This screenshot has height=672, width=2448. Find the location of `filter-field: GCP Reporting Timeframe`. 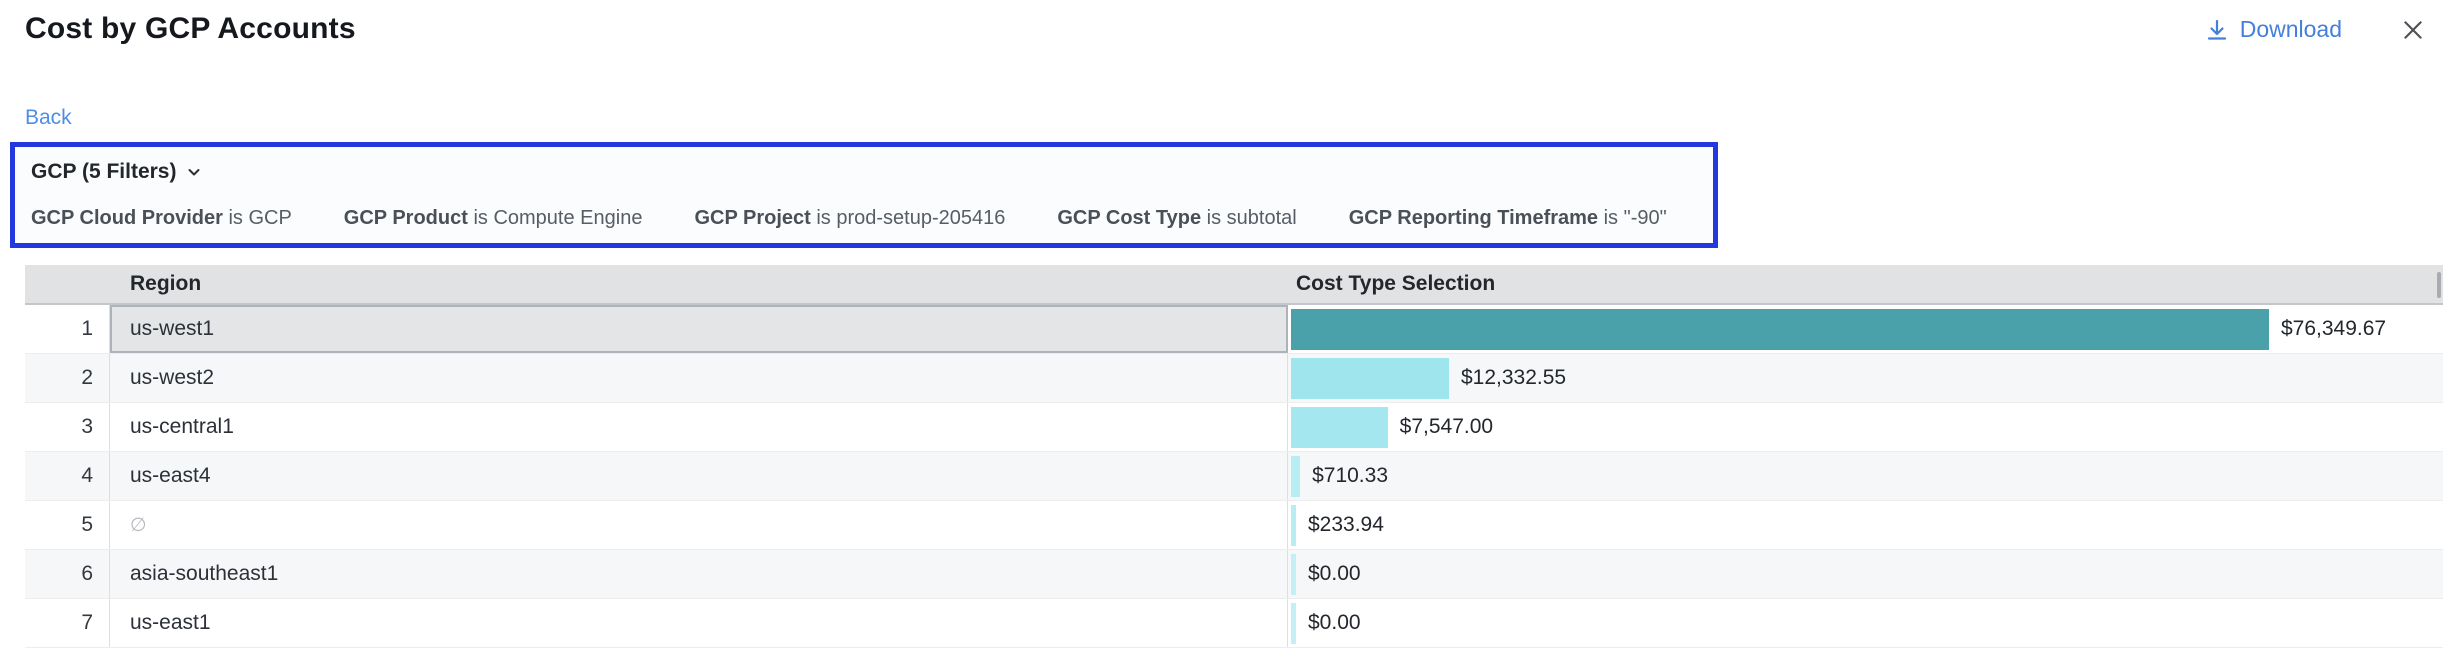

filter-field: GCP Reporting Timeframe is located at coordinates (1473, 218).